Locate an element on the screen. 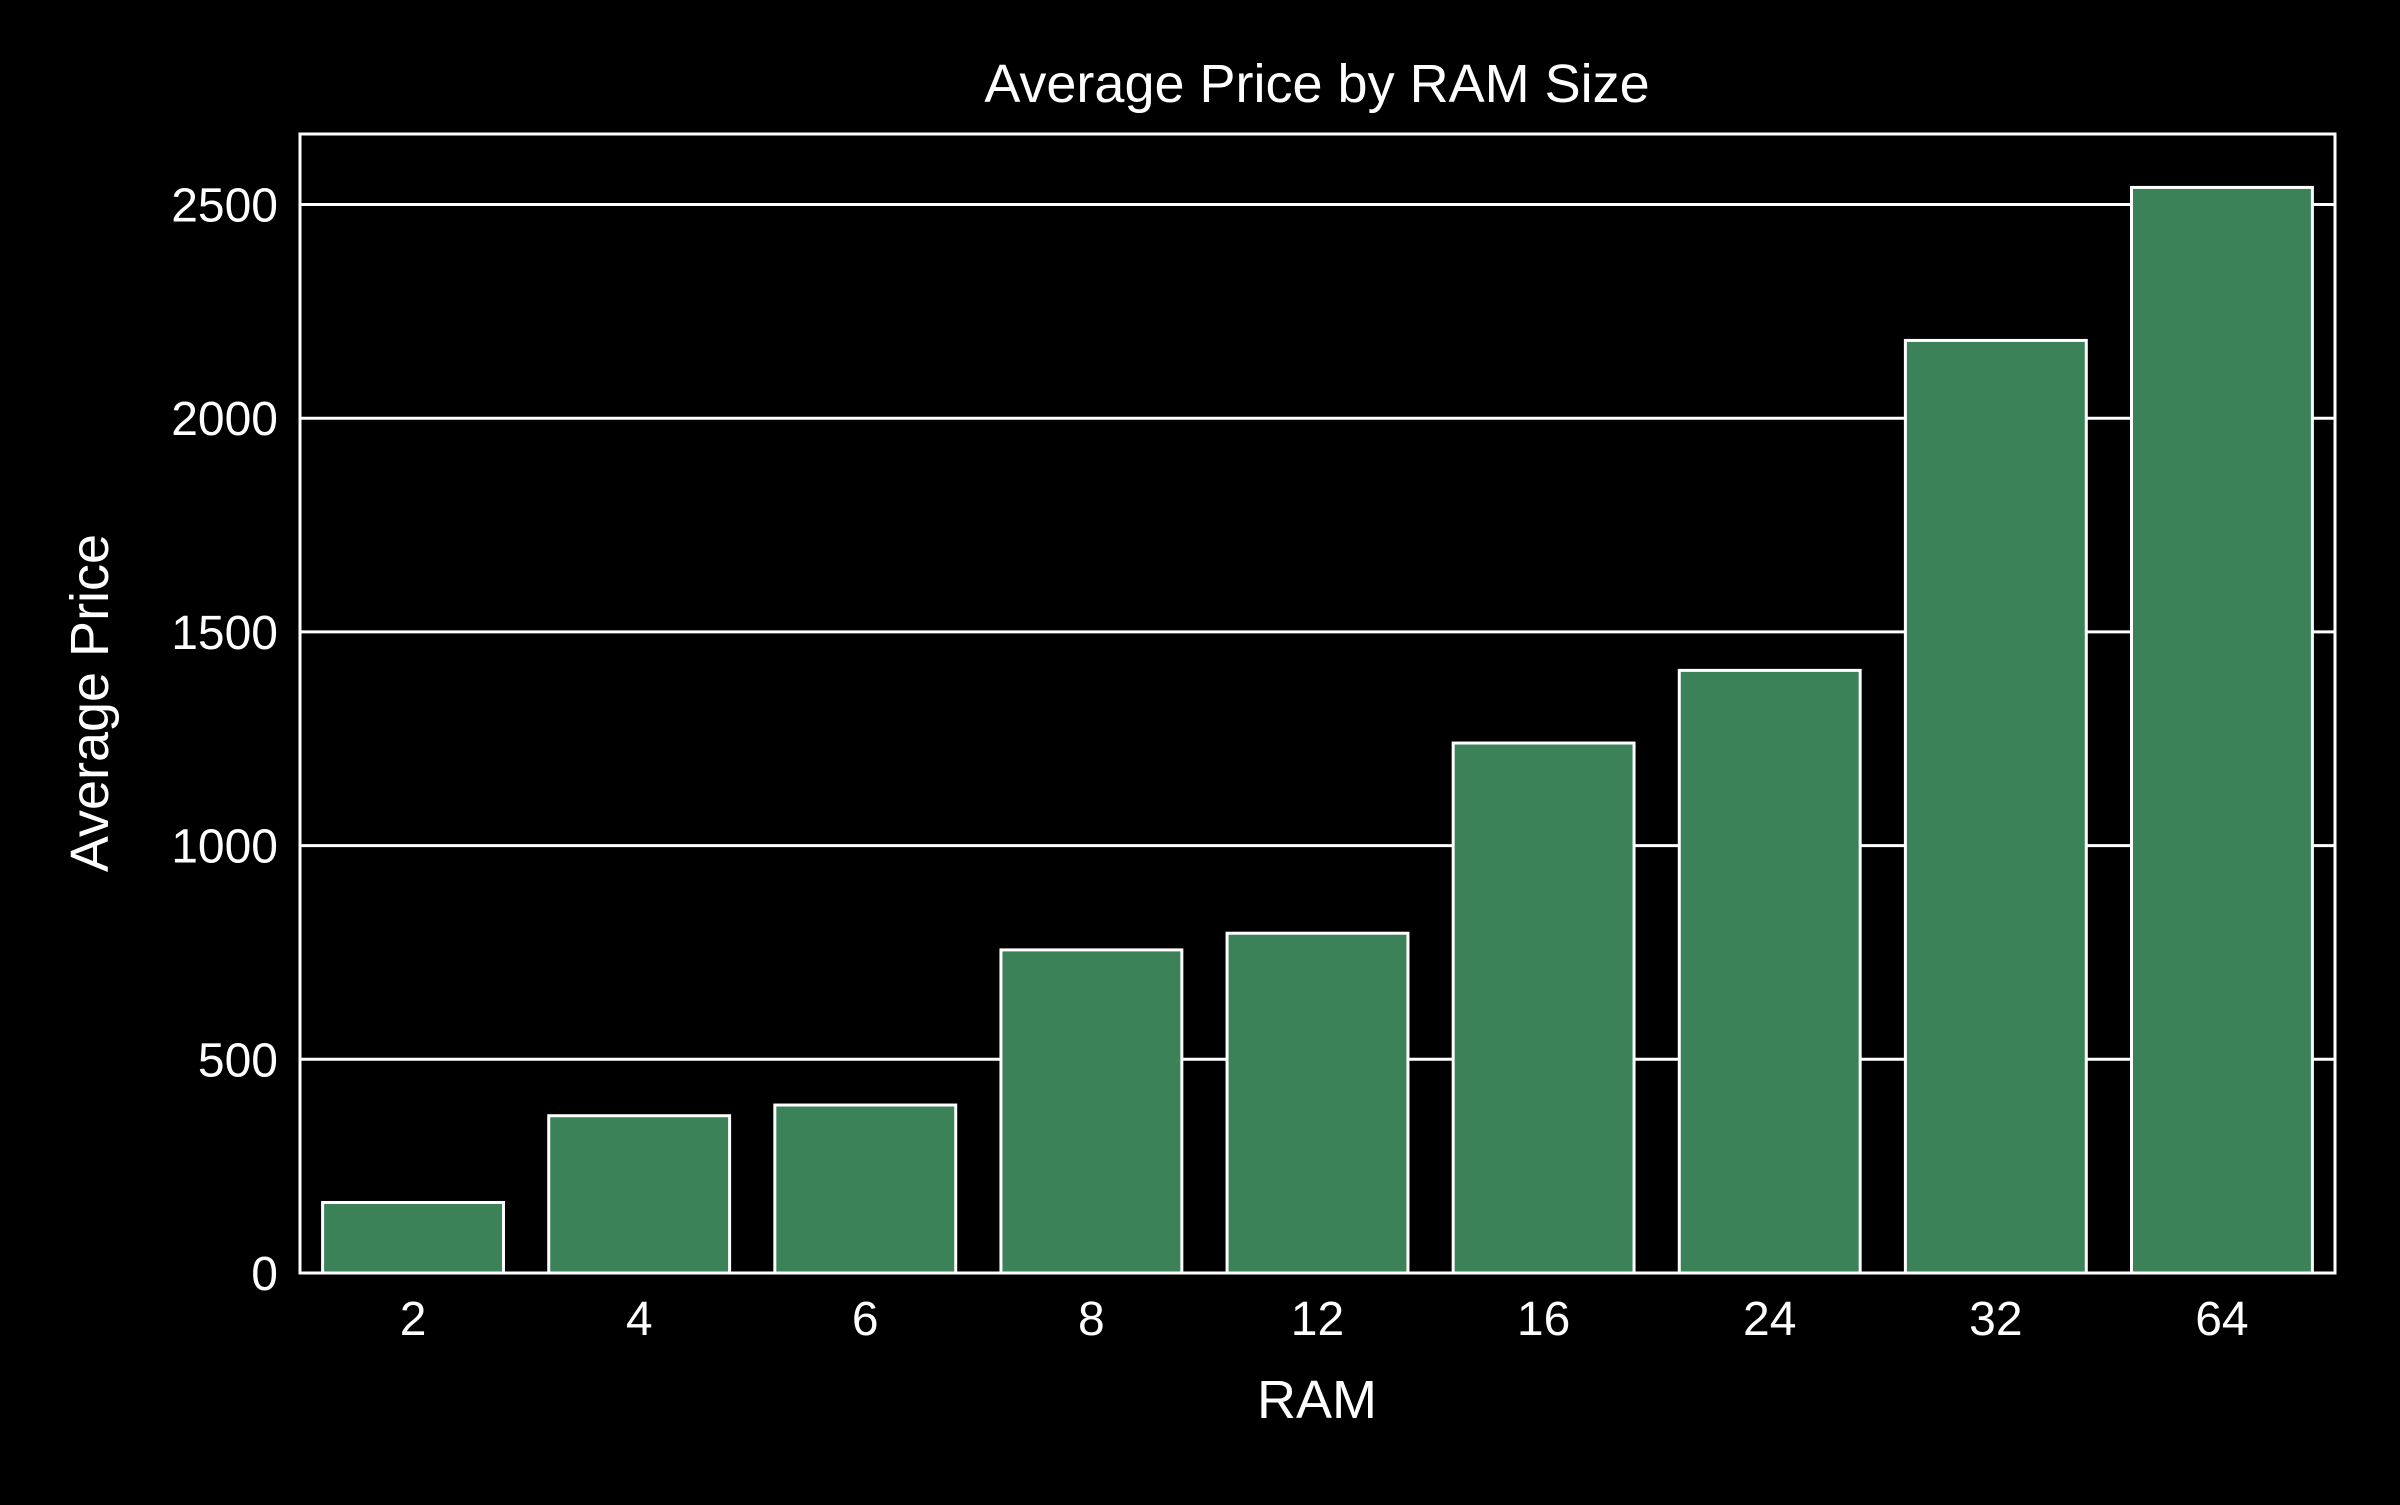 Image resolution: width=2400 pixels, height=1505 pixels. y-tick-label: 1000 is located at coordinates (224, 847).